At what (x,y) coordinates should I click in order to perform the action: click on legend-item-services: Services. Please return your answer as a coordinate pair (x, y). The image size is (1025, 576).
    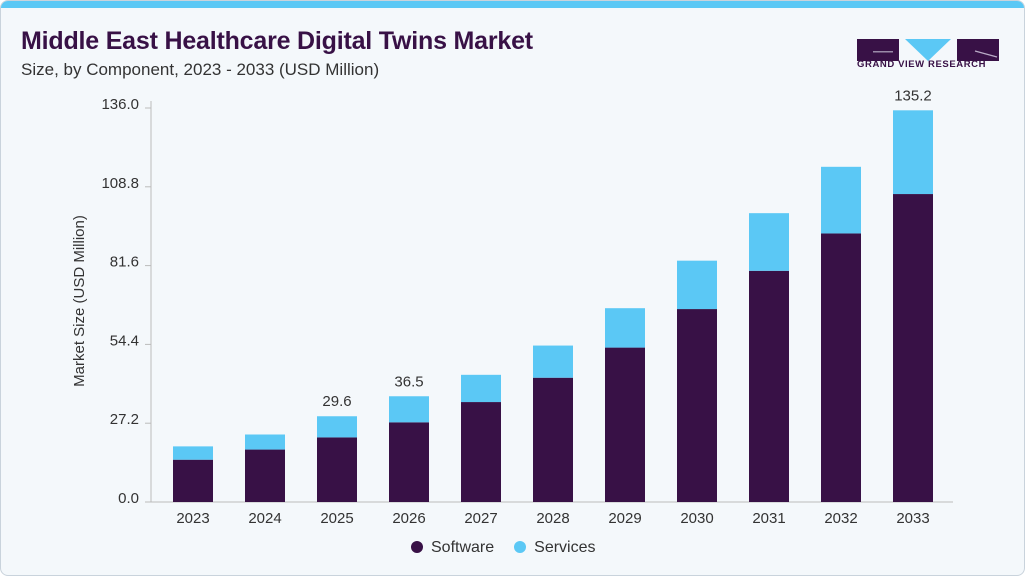
    Looking at the image, I should click on (555, 548).